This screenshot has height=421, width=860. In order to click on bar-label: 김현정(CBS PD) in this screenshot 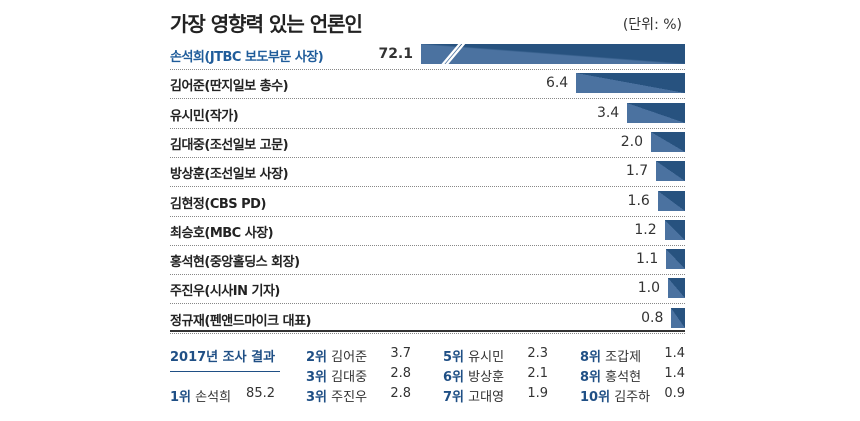, I will do `click(218, 204)`.